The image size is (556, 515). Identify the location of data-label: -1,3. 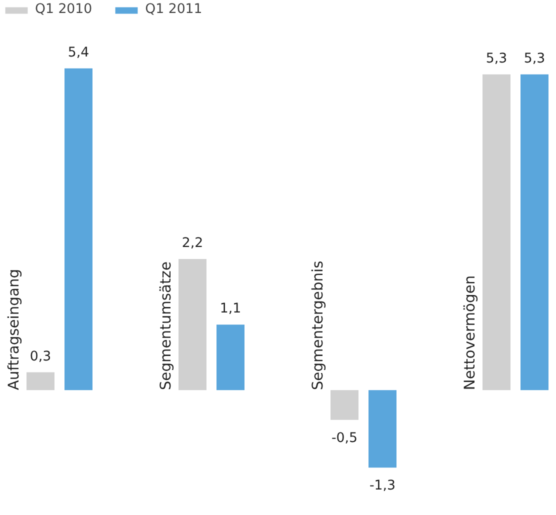
(382, 486).